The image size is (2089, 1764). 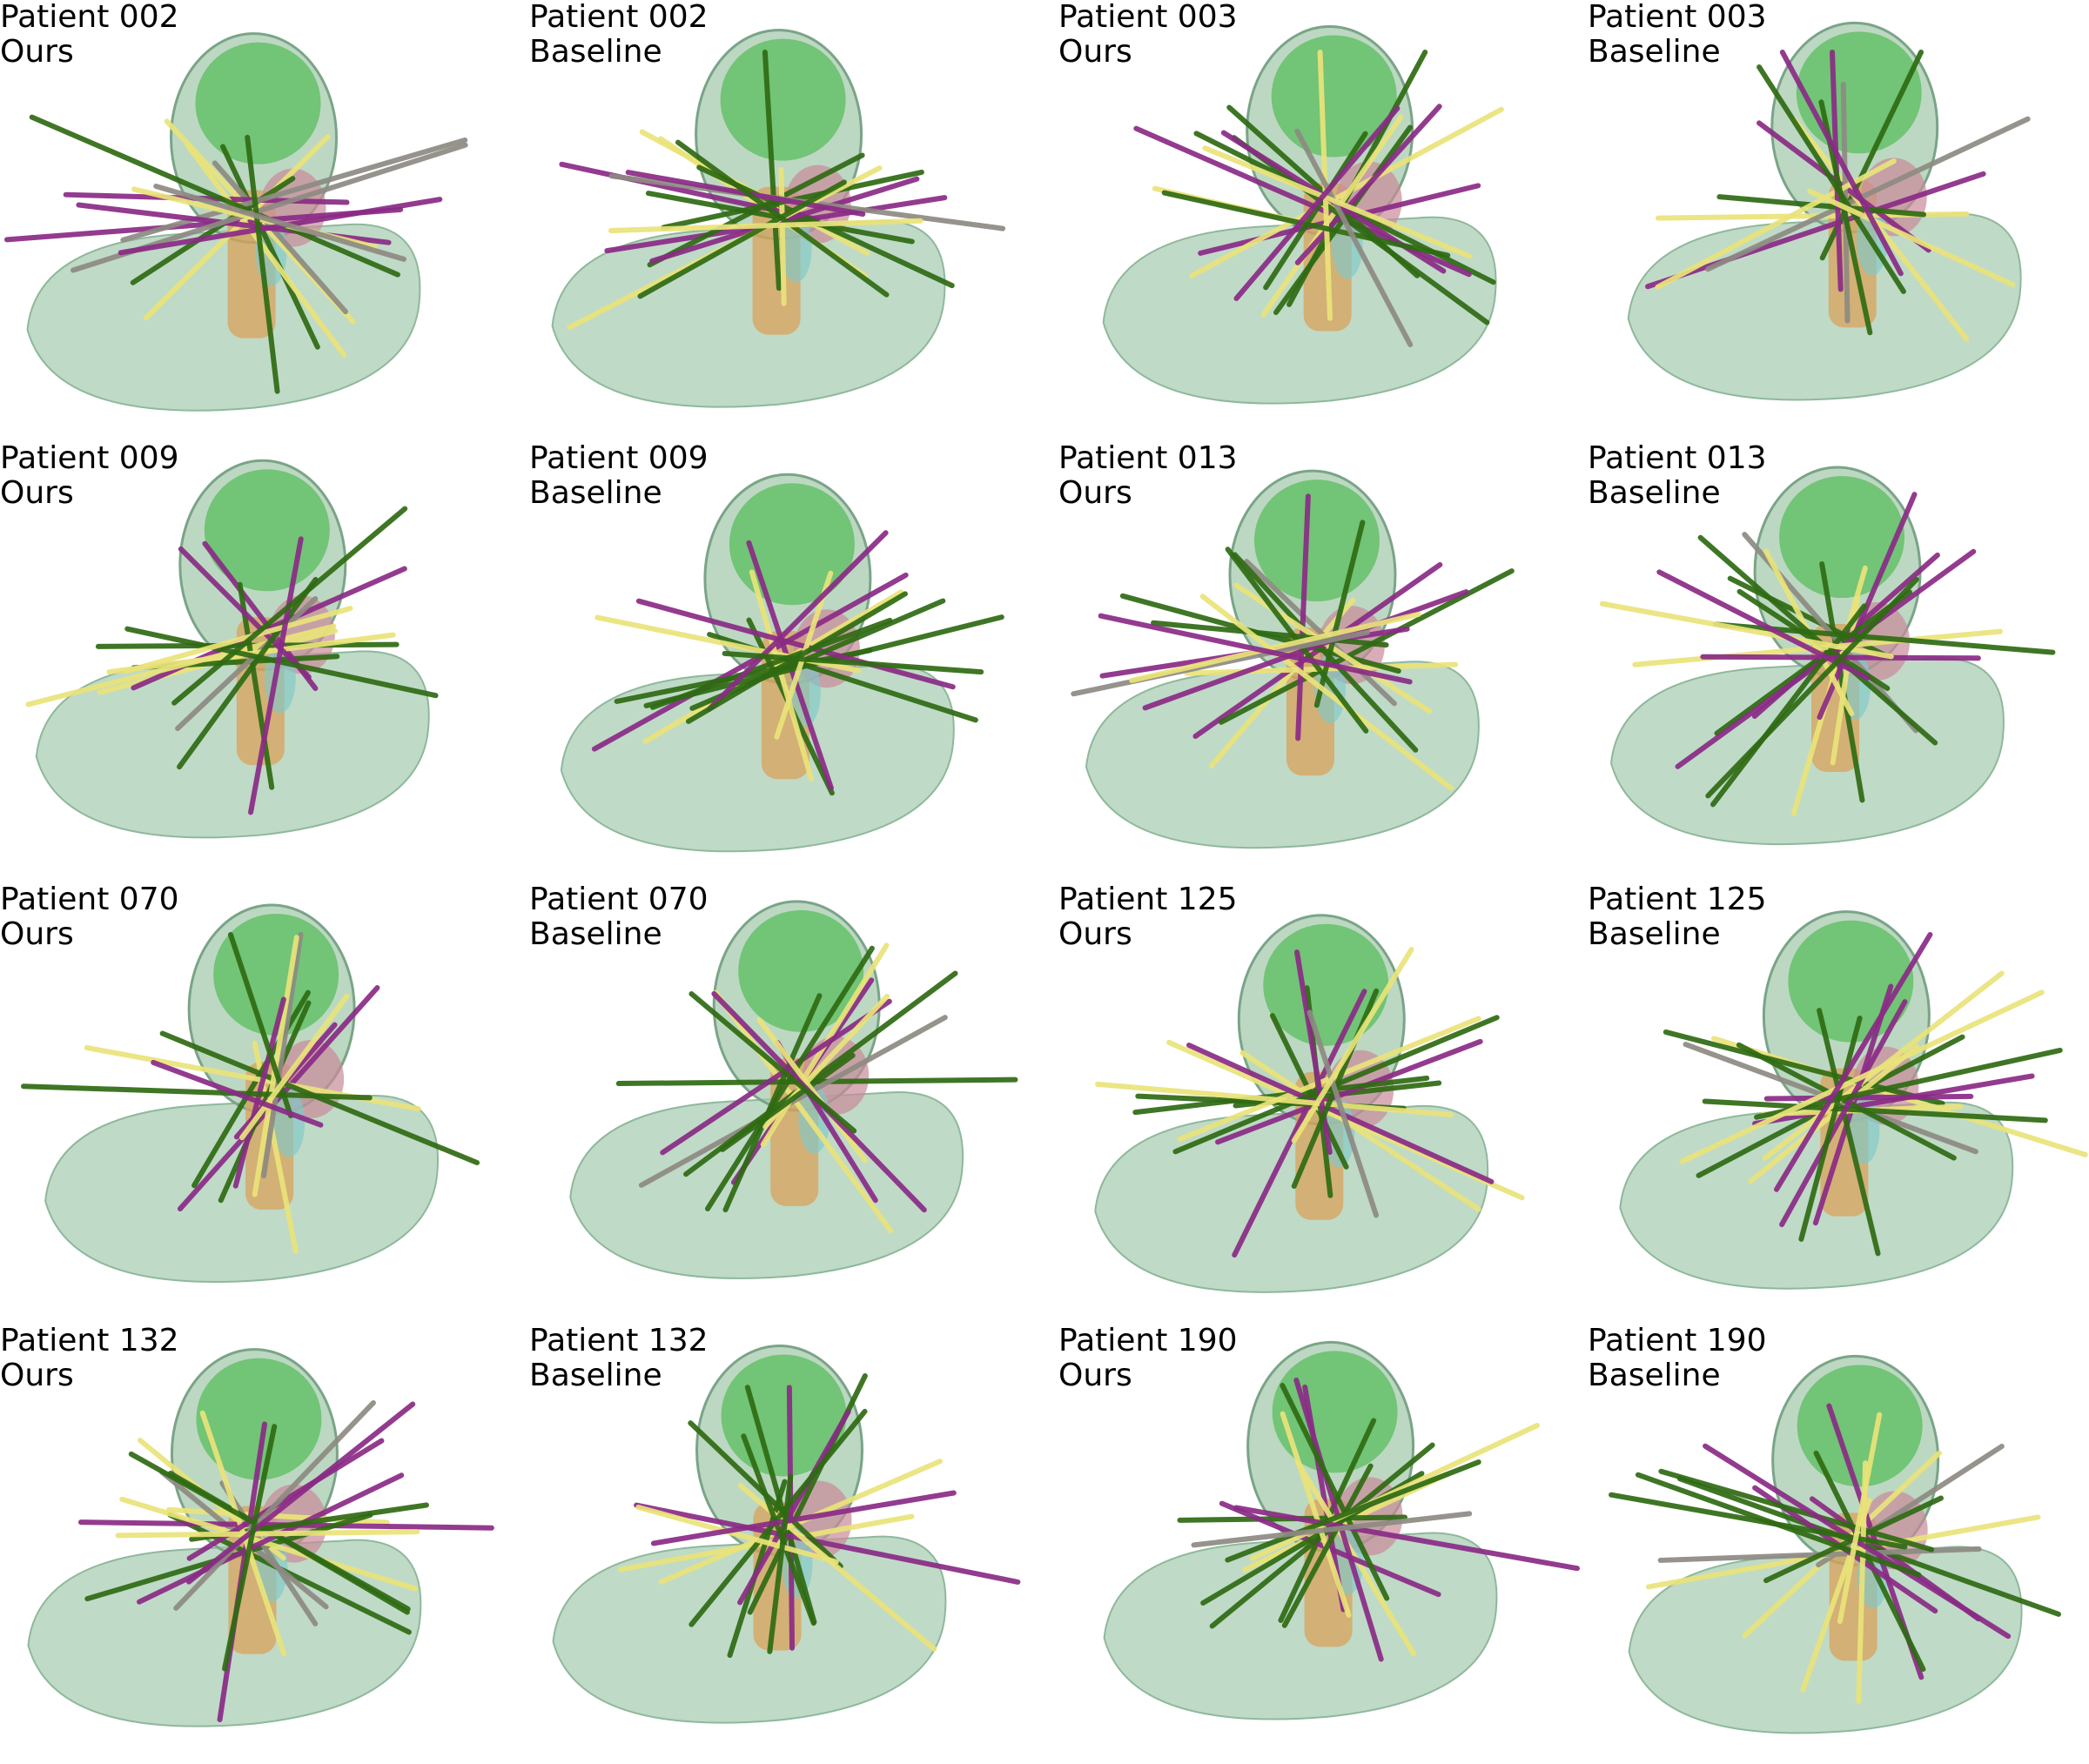 I want to click on plan-panel: Patient 003 Baseline, so click(x=1838, y=220).